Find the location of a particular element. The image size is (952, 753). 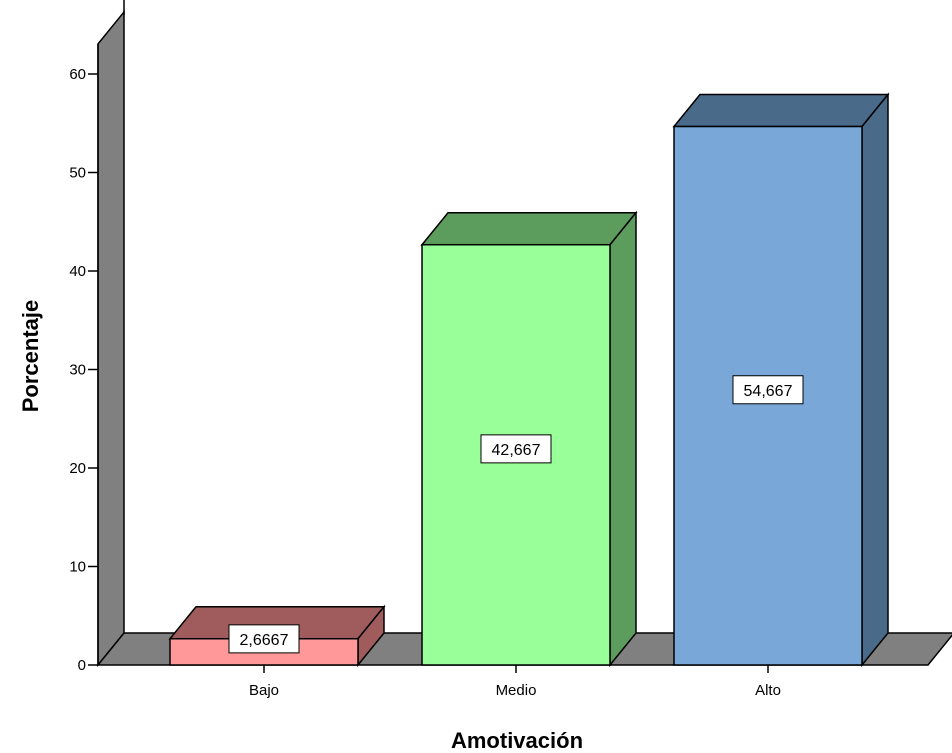

value-label: 2,6667 is located at coordinates (264, 640).